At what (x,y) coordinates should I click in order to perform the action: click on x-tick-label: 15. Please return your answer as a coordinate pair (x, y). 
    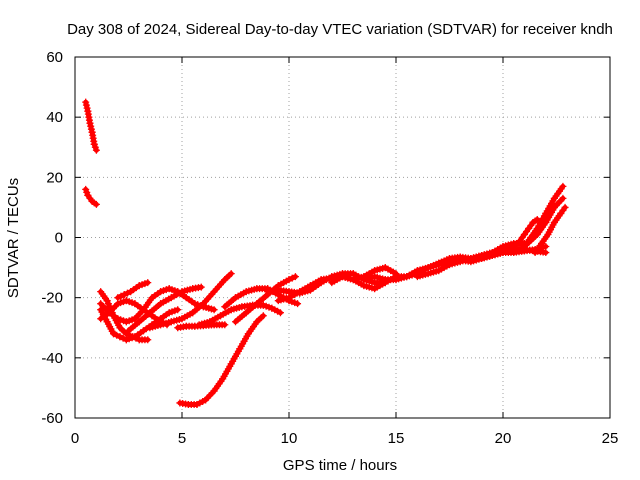
    Looking at the image, I should click on (396, 438).